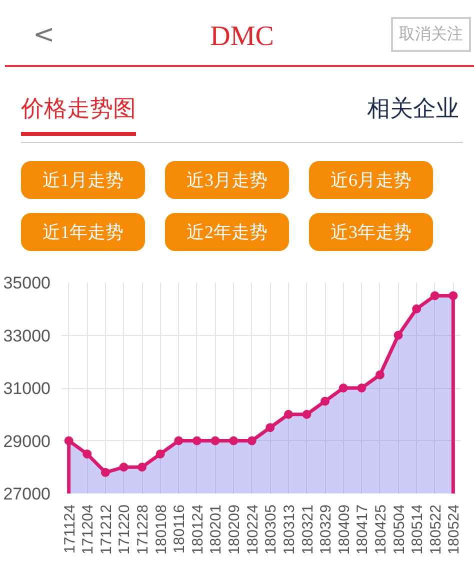  Describe the element at coordinates (78, 114) in the screenshot. I see `chart-subtitle: 价格走势图` at that location.